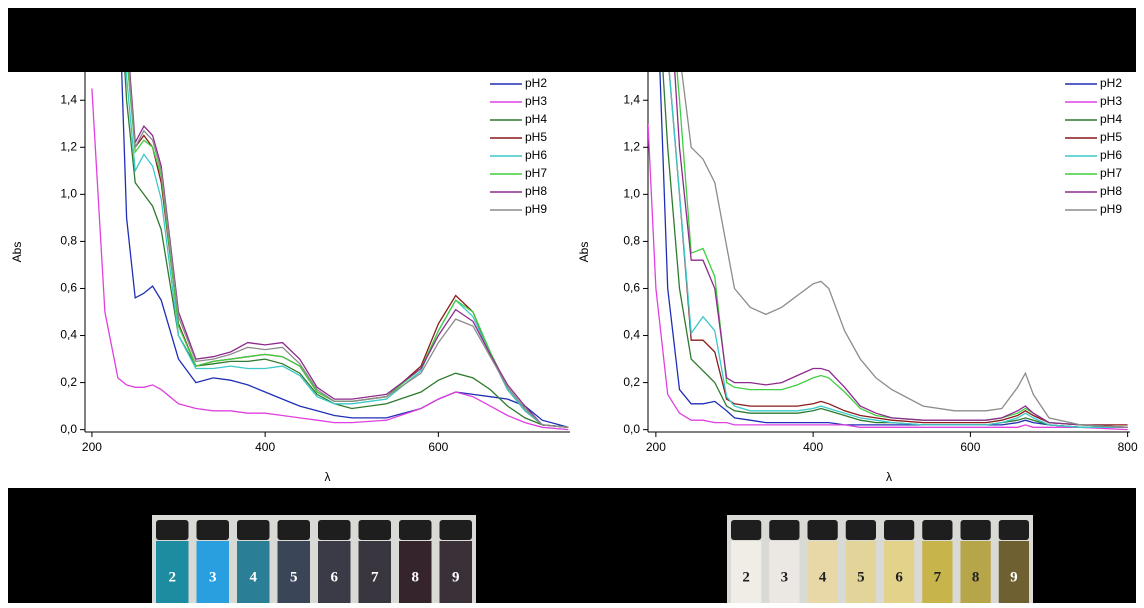 Image resolution: width=1144 pixels, height=608 pixels. Describe the element at coordinates (631, 335) in the screenshot. I see `y-tick-label: 0,4` at that location.